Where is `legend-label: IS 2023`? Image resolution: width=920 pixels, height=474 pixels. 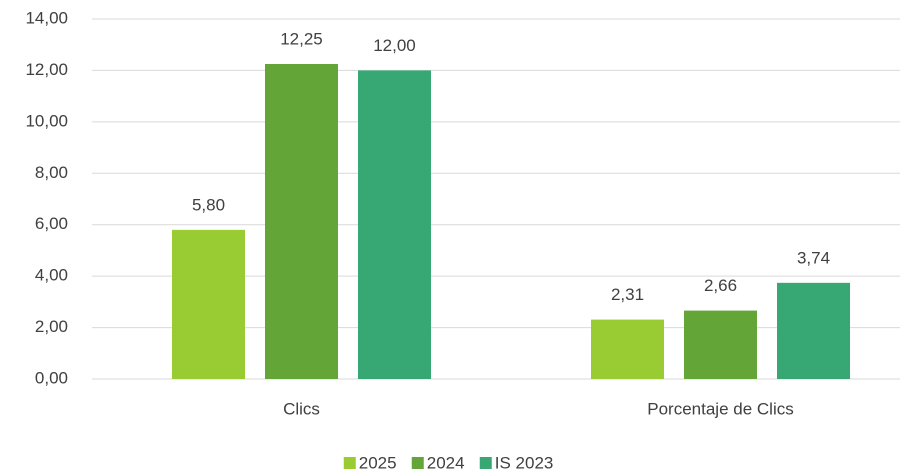
legend-label: IS 2023 is located at coordinates (524, 462).